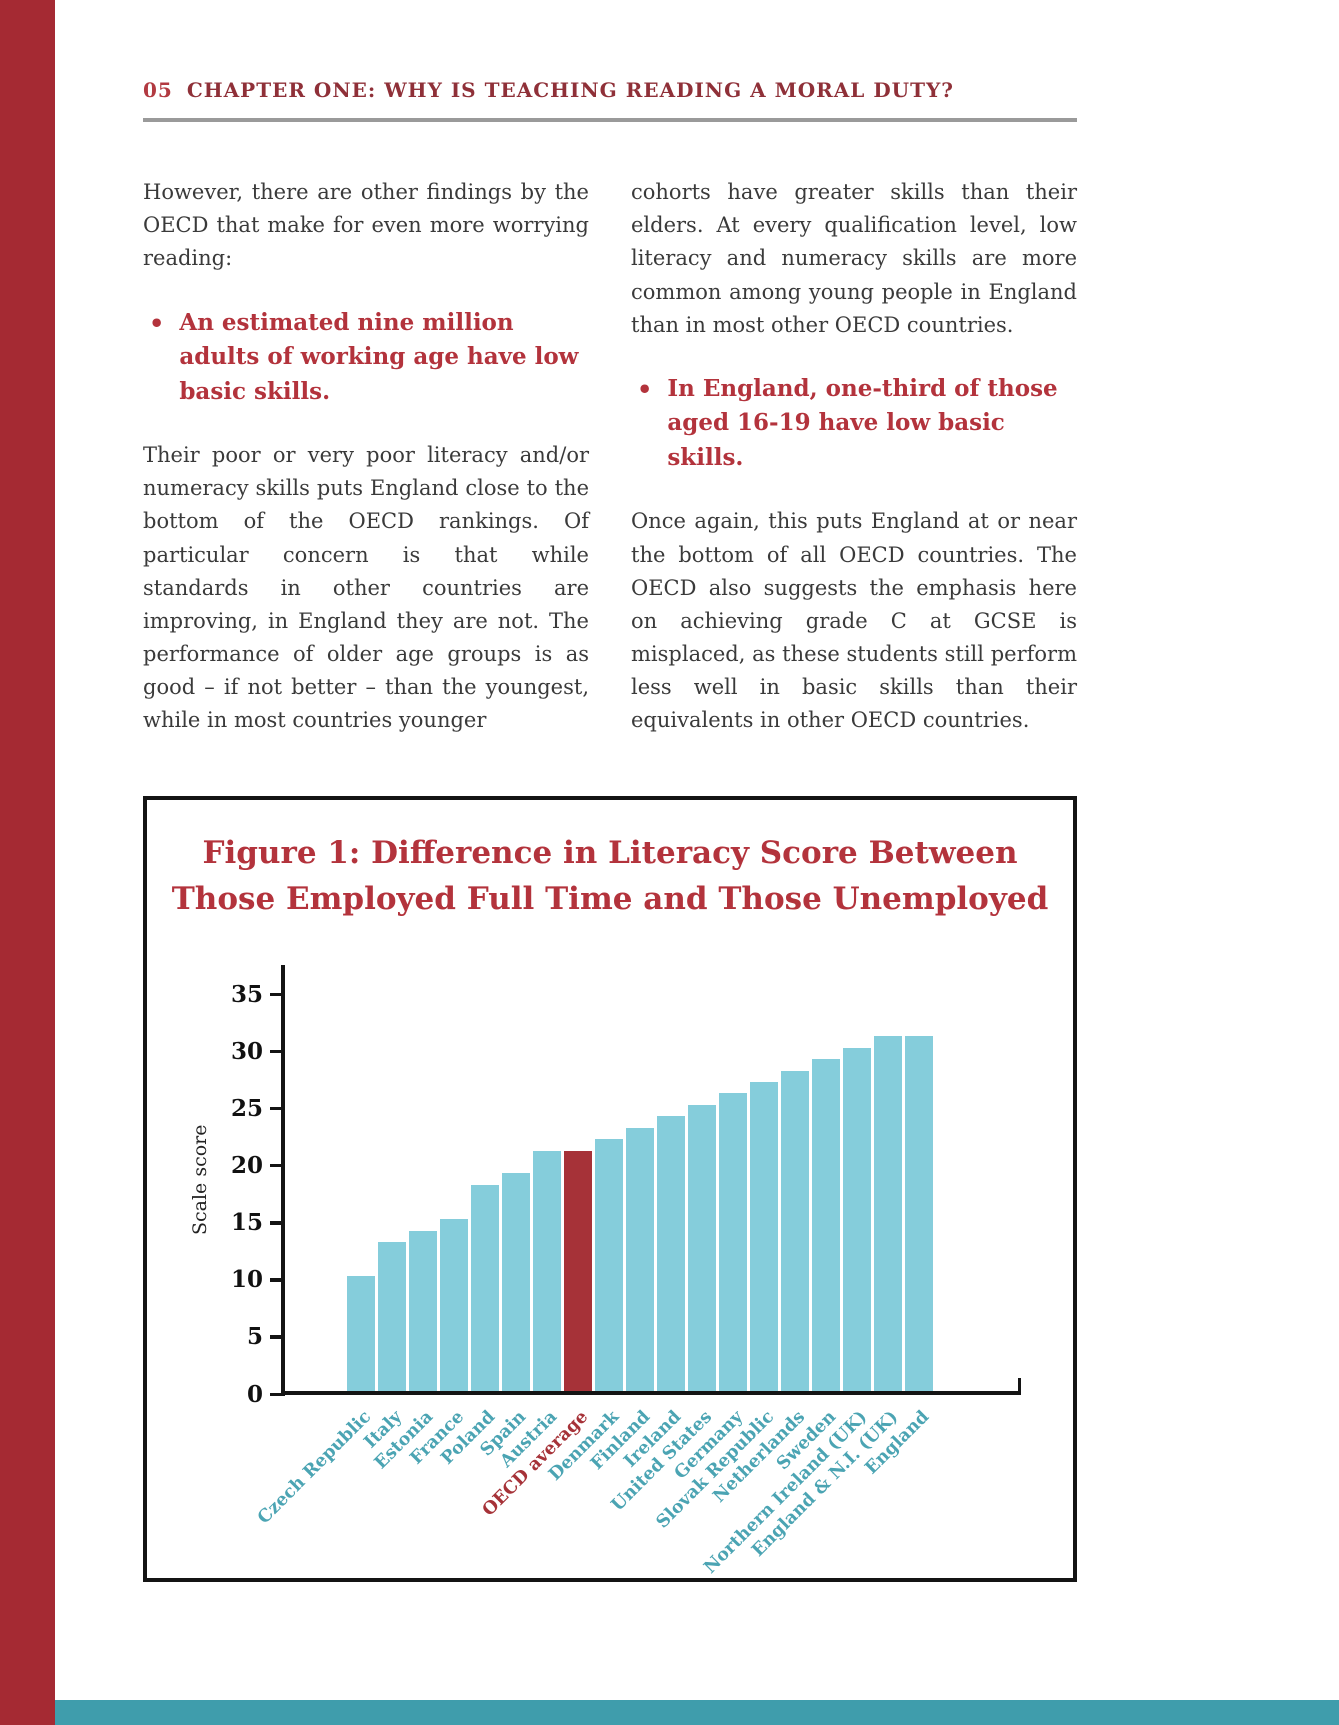  Describe the element at coordinates (795, 1230) in the screenshot. I see `bar-netherlands` at that location.